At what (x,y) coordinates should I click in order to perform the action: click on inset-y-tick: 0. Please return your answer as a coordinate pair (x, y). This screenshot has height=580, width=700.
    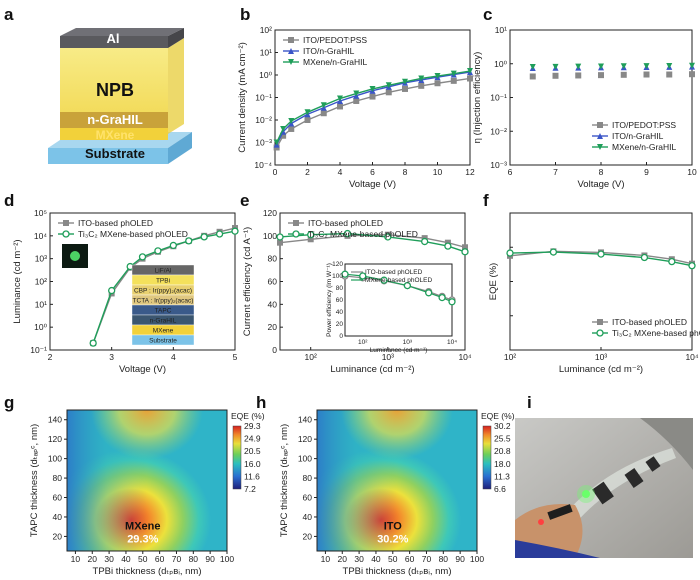
    Looking at the image, I should click on (341, 336).